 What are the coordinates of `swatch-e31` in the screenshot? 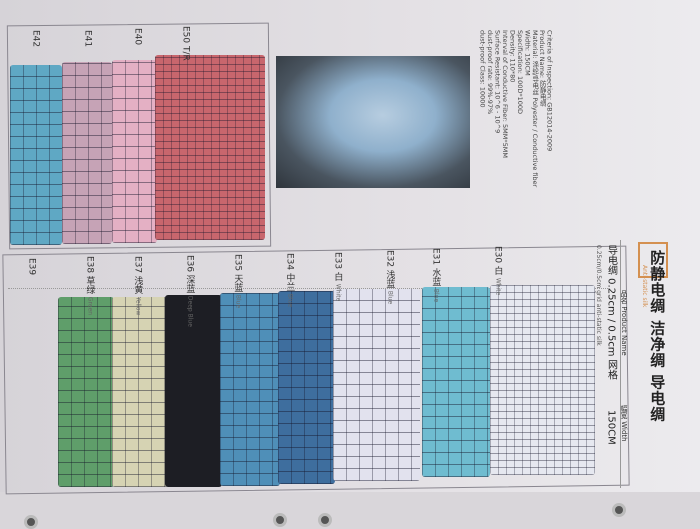 It's located at (542, 380).